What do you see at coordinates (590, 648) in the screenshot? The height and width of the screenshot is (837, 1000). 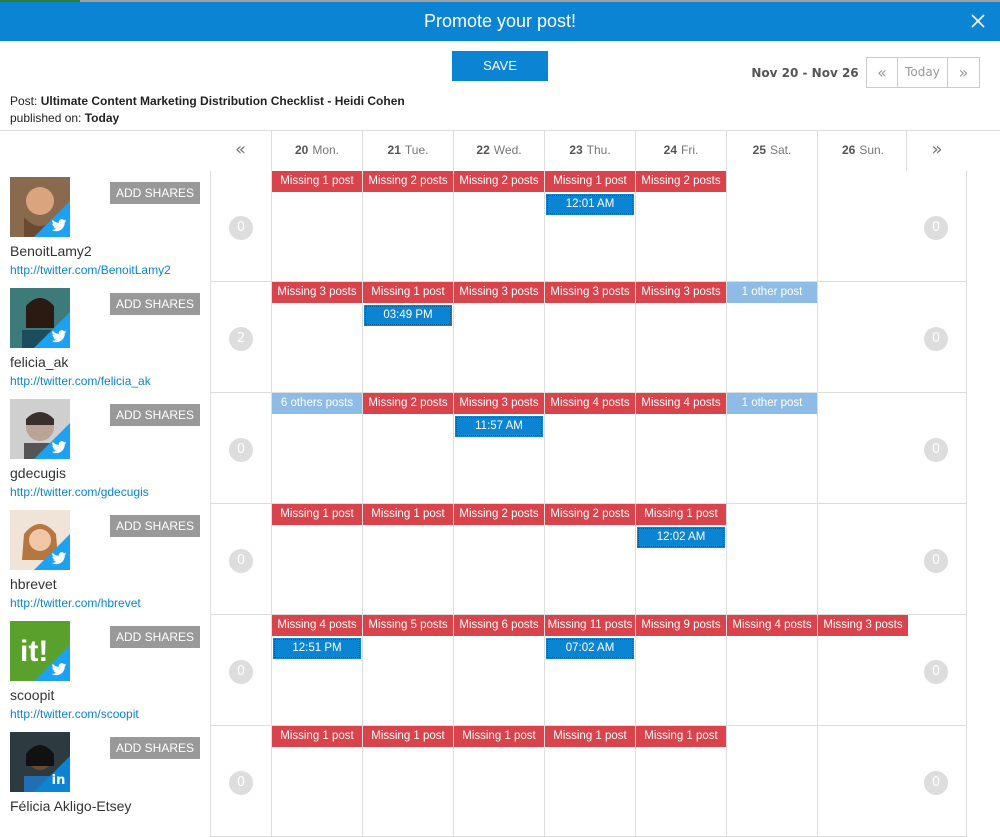 I see `scheduled-time-slot: 07:02 AM` at bounding box center [590, 648].